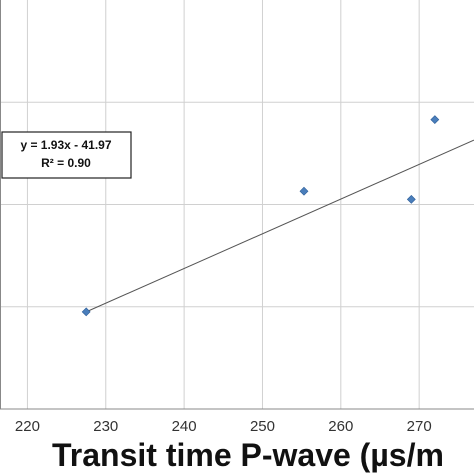 The image size is (474, 474). What do you see at coordinates (27, 426) in the screenshot?
I see `x-tick-label: 220` at bounding box center [27, 426].